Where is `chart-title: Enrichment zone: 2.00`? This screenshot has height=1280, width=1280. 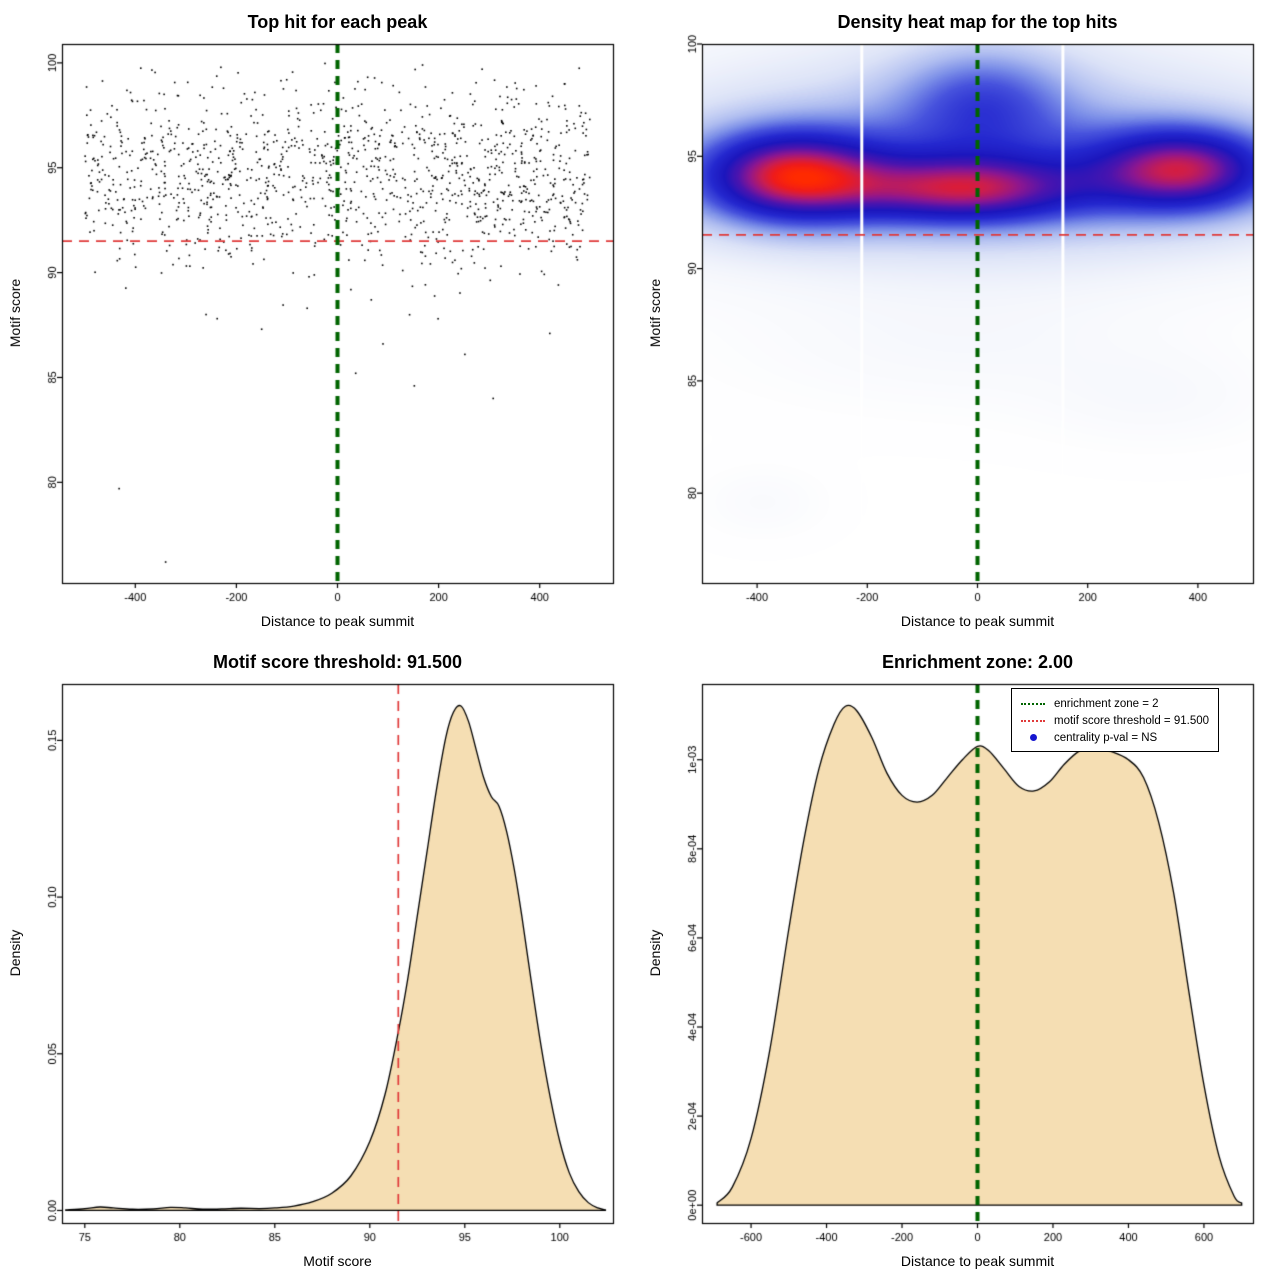 chart-title: Enrichment zone: 2.00 is located at coordinates (977, 662).